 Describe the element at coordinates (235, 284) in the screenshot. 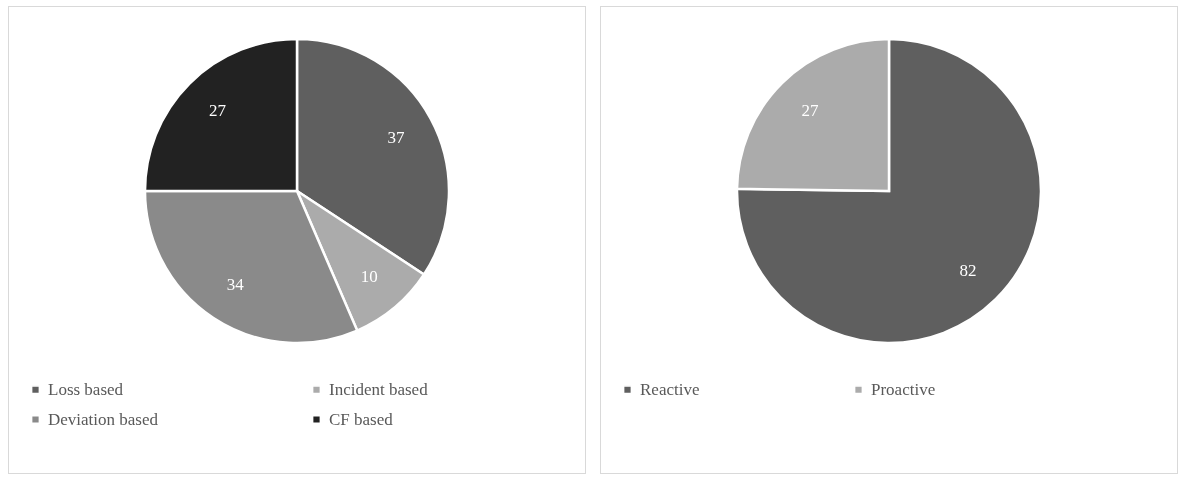

I see `data-label: 34` at that location.